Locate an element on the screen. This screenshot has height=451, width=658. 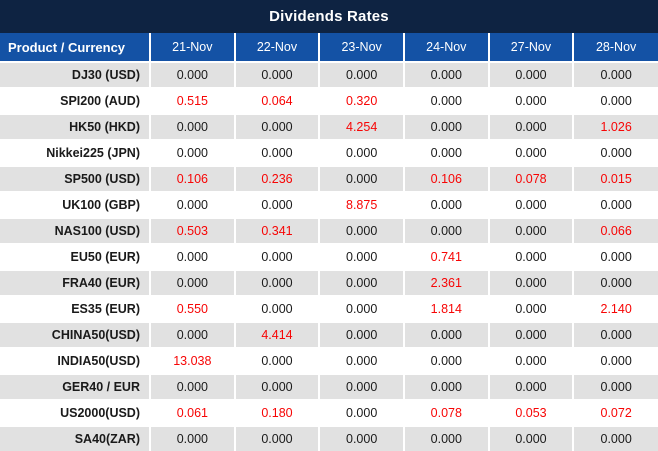
date-header: 22-Nov is located at coordinates (277, 48).